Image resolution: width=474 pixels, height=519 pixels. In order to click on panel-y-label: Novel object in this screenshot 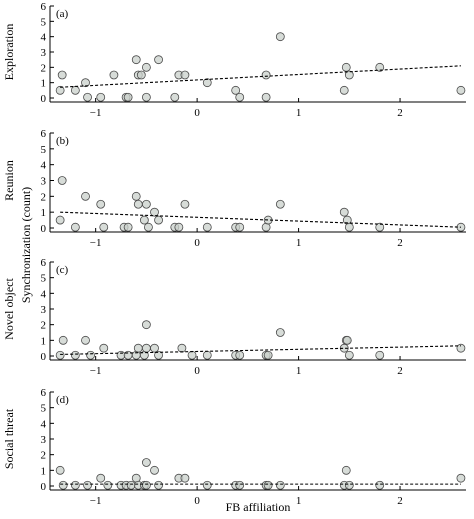, I will do `click(9, 309)`.